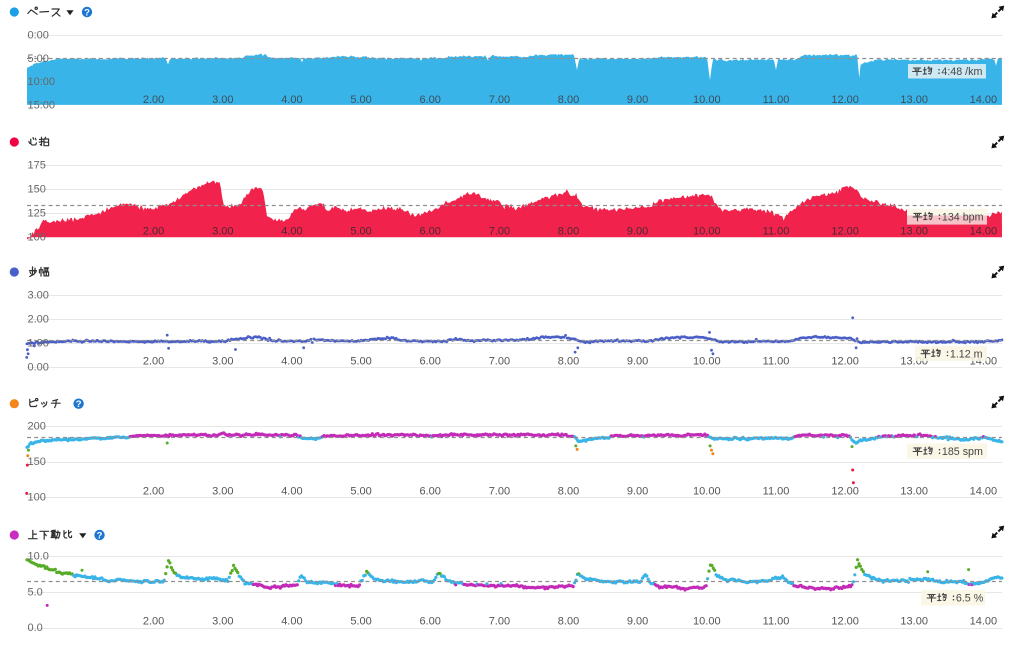 The height and width of the screenshot is (648, 1024). I want to click on svg-text: 0.00, so click(38, 368).